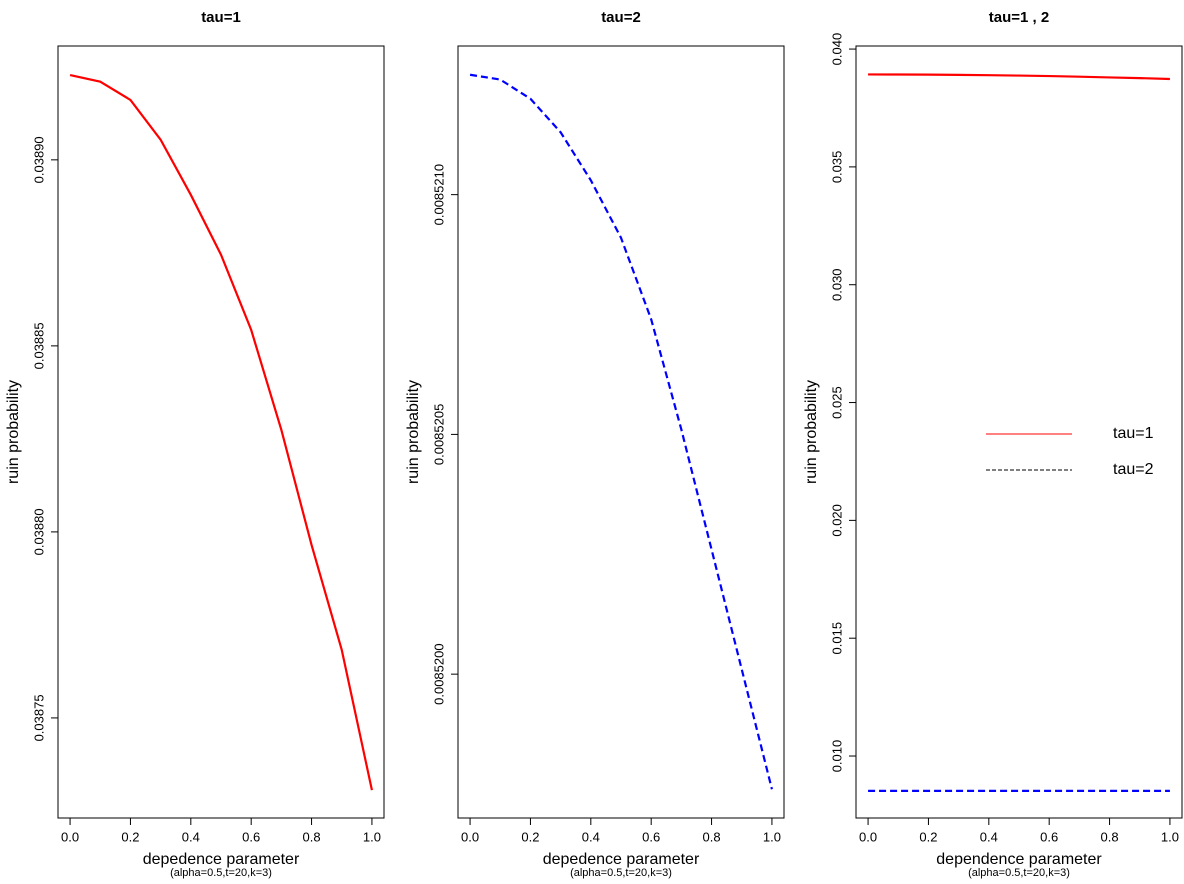 This screenshot has height=884, width=1184. Describe the element at coordinates (221, 17) in the screenshot. I see `chart-title: tau=1` at that location.